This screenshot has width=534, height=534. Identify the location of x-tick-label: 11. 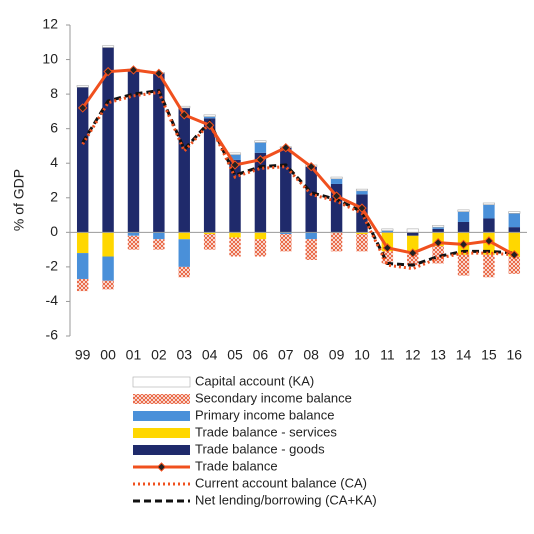
(387, 355).